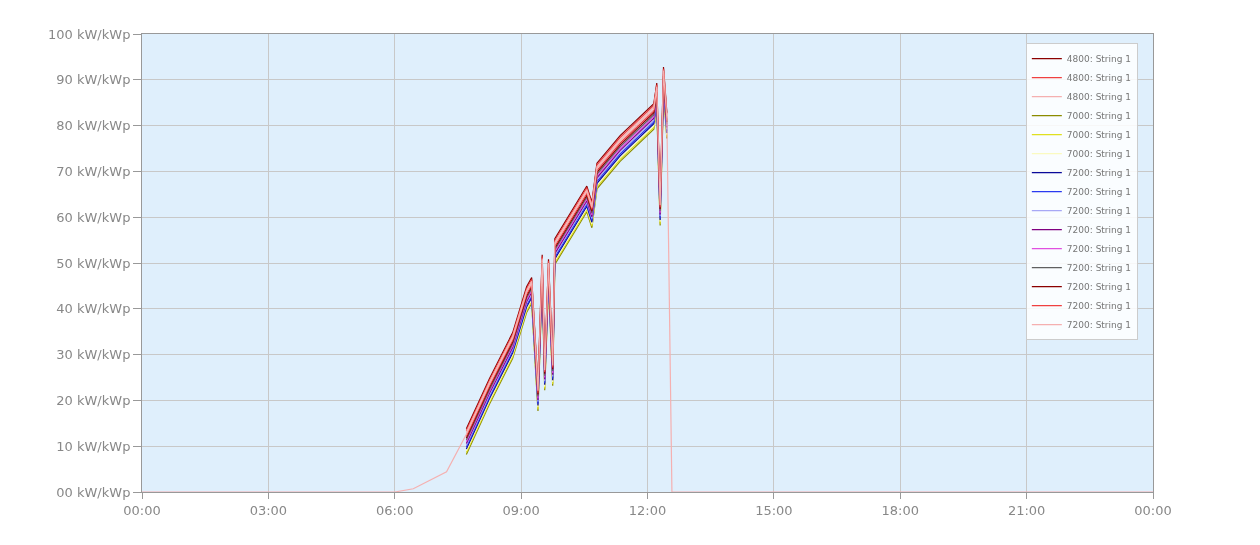 The image size is (1260, 545). What do you see at coordinates (647, 510) in the screenshot?
I see `x-tick-label: 12:00` at bounding box center [647, 510].